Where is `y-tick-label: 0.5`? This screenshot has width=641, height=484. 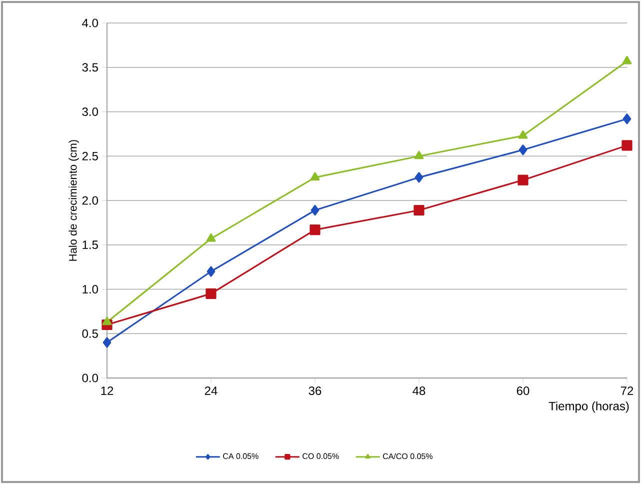 y-tick-label: 0.5 is located at coordinates (90, 333).